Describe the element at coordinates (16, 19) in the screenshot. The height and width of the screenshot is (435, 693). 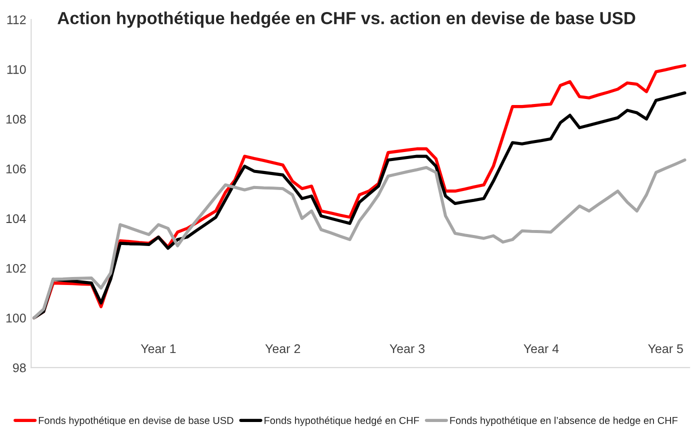
I see `y-tick-label: 112` at that location.